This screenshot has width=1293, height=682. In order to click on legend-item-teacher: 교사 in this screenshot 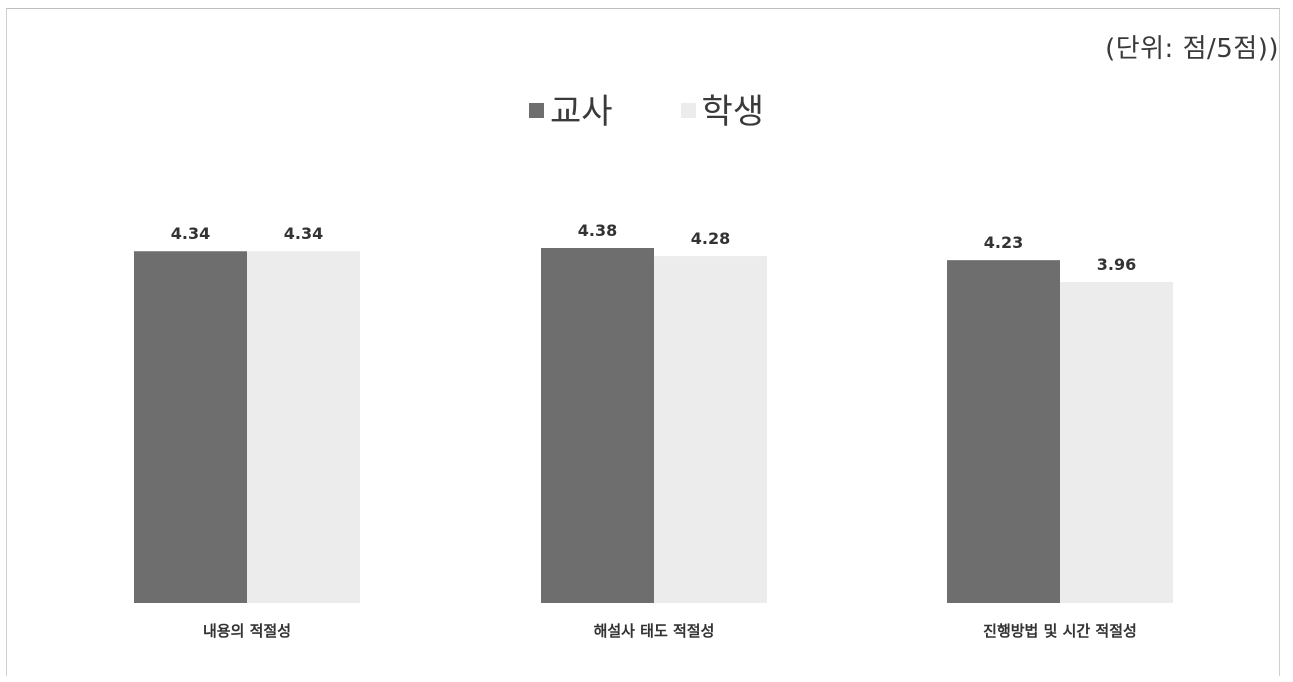, I will do `click(570, 108)`.